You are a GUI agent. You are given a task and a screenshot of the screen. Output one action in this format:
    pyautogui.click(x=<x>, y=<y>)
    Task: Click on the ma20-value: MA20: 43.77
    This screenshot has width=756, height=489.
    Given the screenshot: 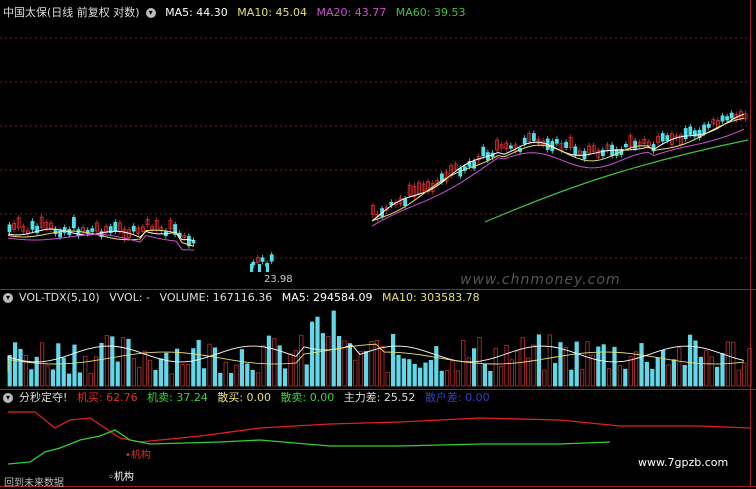 What is the action you would take?
    pyautogui.click(x=351, y=12)
    